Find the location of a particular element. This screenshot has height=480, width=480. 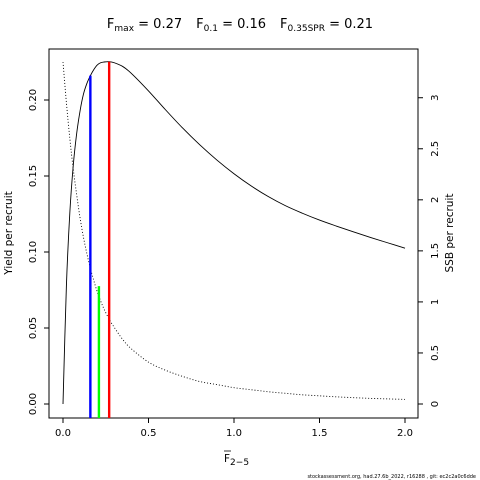

reference-lines is located at coordinates (100, 239).